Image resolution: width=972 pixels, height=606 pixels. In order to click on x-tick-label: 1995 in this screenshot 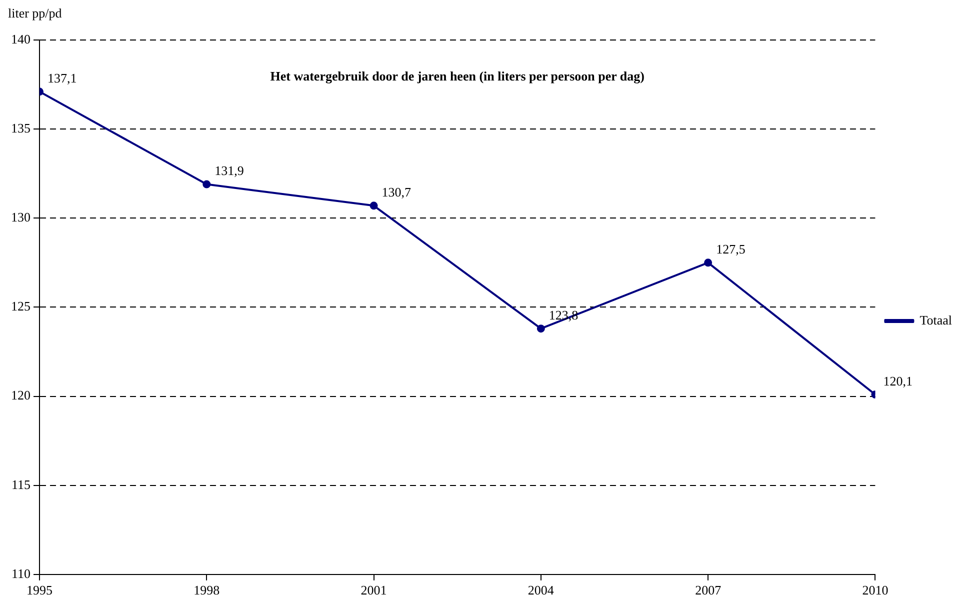, I will do `click(39, 590)`.